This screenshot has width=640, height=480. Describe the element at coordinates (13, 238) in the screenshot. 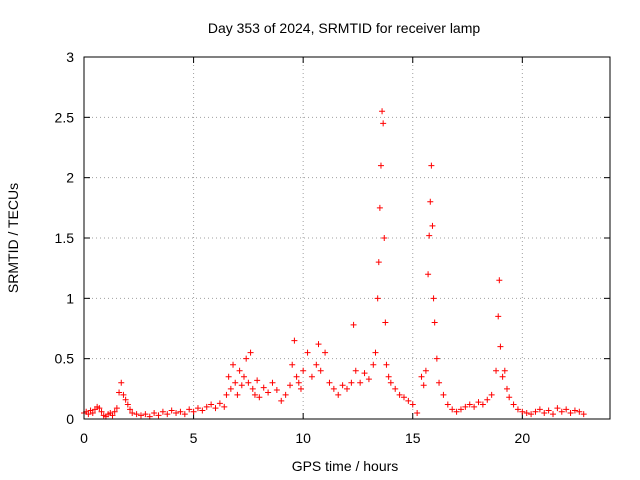

I see `y-axis-title: SRMTID / TECUs` at that location.